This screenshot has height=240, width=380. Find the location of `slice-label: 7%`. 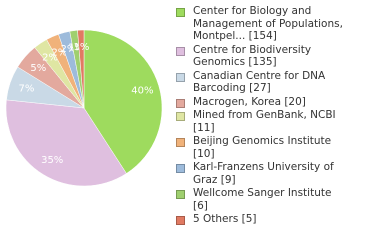

slice-label: 7% is located at coordinates (26, 88).